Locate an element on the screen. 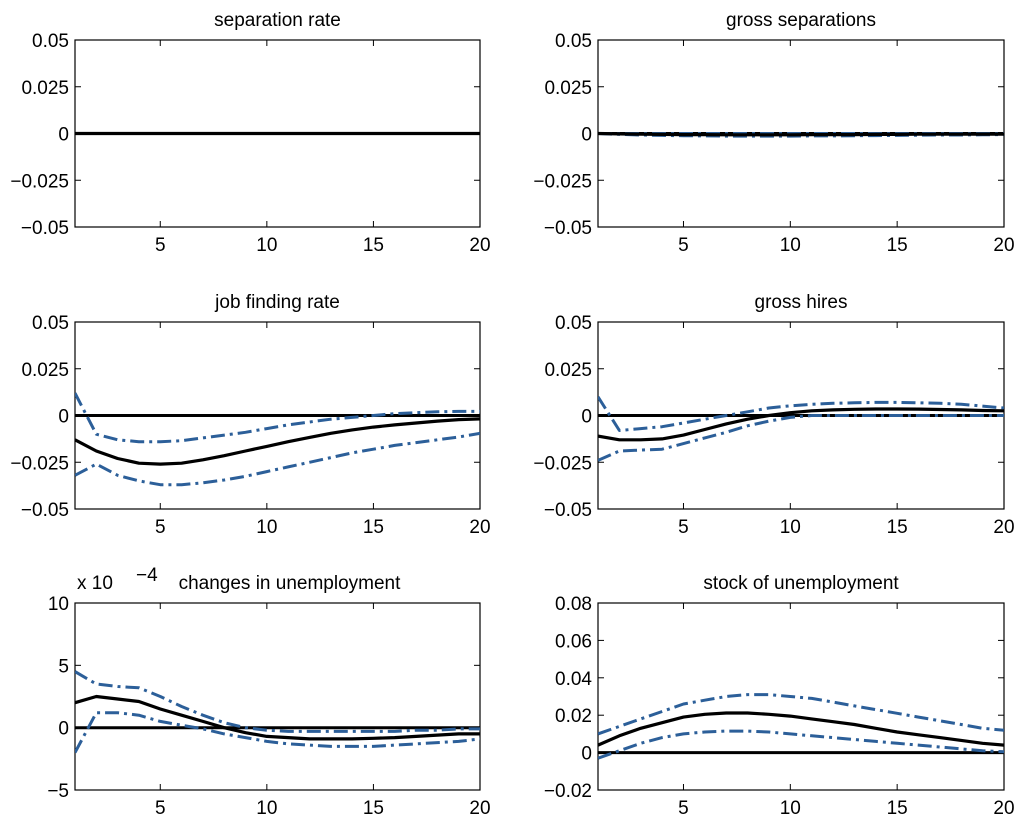 Image resolution: width=1019 pixels, height=820 pixels. y-tick-label: 0.08 is located at coordinates (573, 604).